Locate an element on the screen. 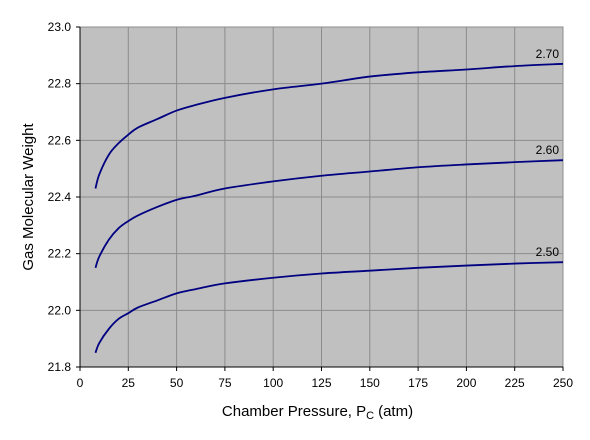 Image resolution: width=590 pixels, height=440 pixels. x-axis-title: Chamber Pressure, PC (atm) is located at coordinates (317, 412).